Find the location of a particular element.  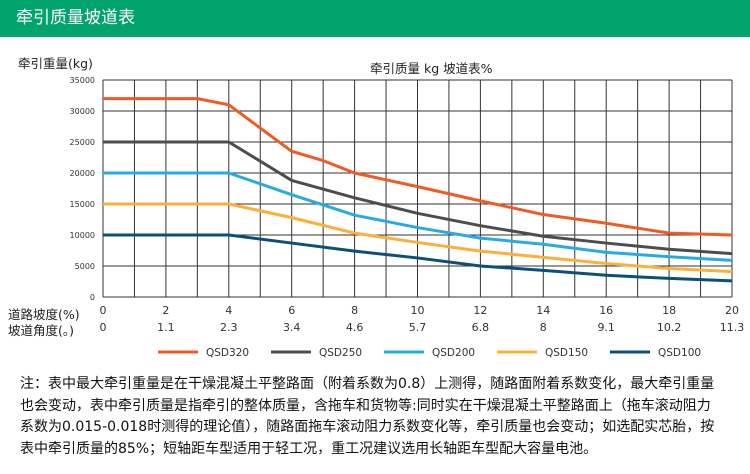

x2-tick-label: 5.7 is located at coordinates (418, 327).